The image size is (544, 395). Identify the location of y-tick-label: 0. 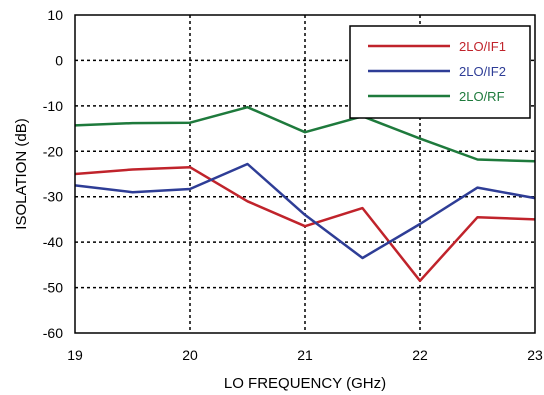
(59, 60).